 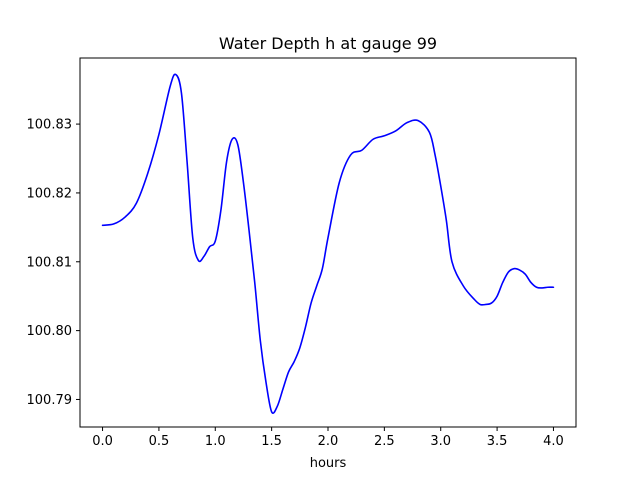 What do you see at coordinates (50, 400) in the screenshot?
I see `y-tick-label: 100.79` at bounding box center [50, 400].